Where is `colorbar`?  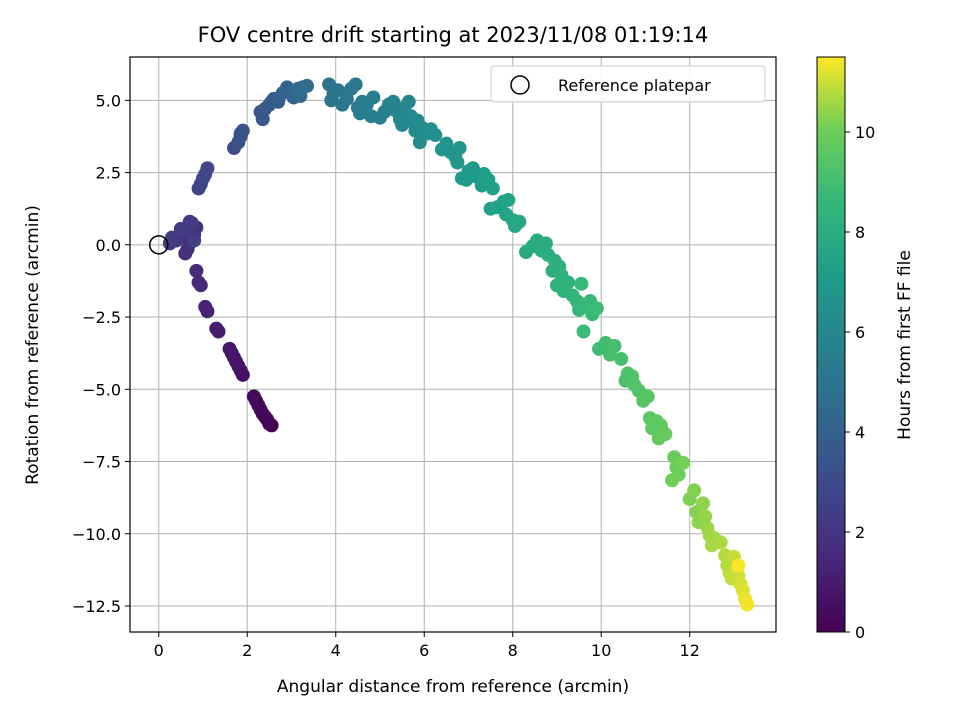 colorbar is located at coordinates (831, 344).